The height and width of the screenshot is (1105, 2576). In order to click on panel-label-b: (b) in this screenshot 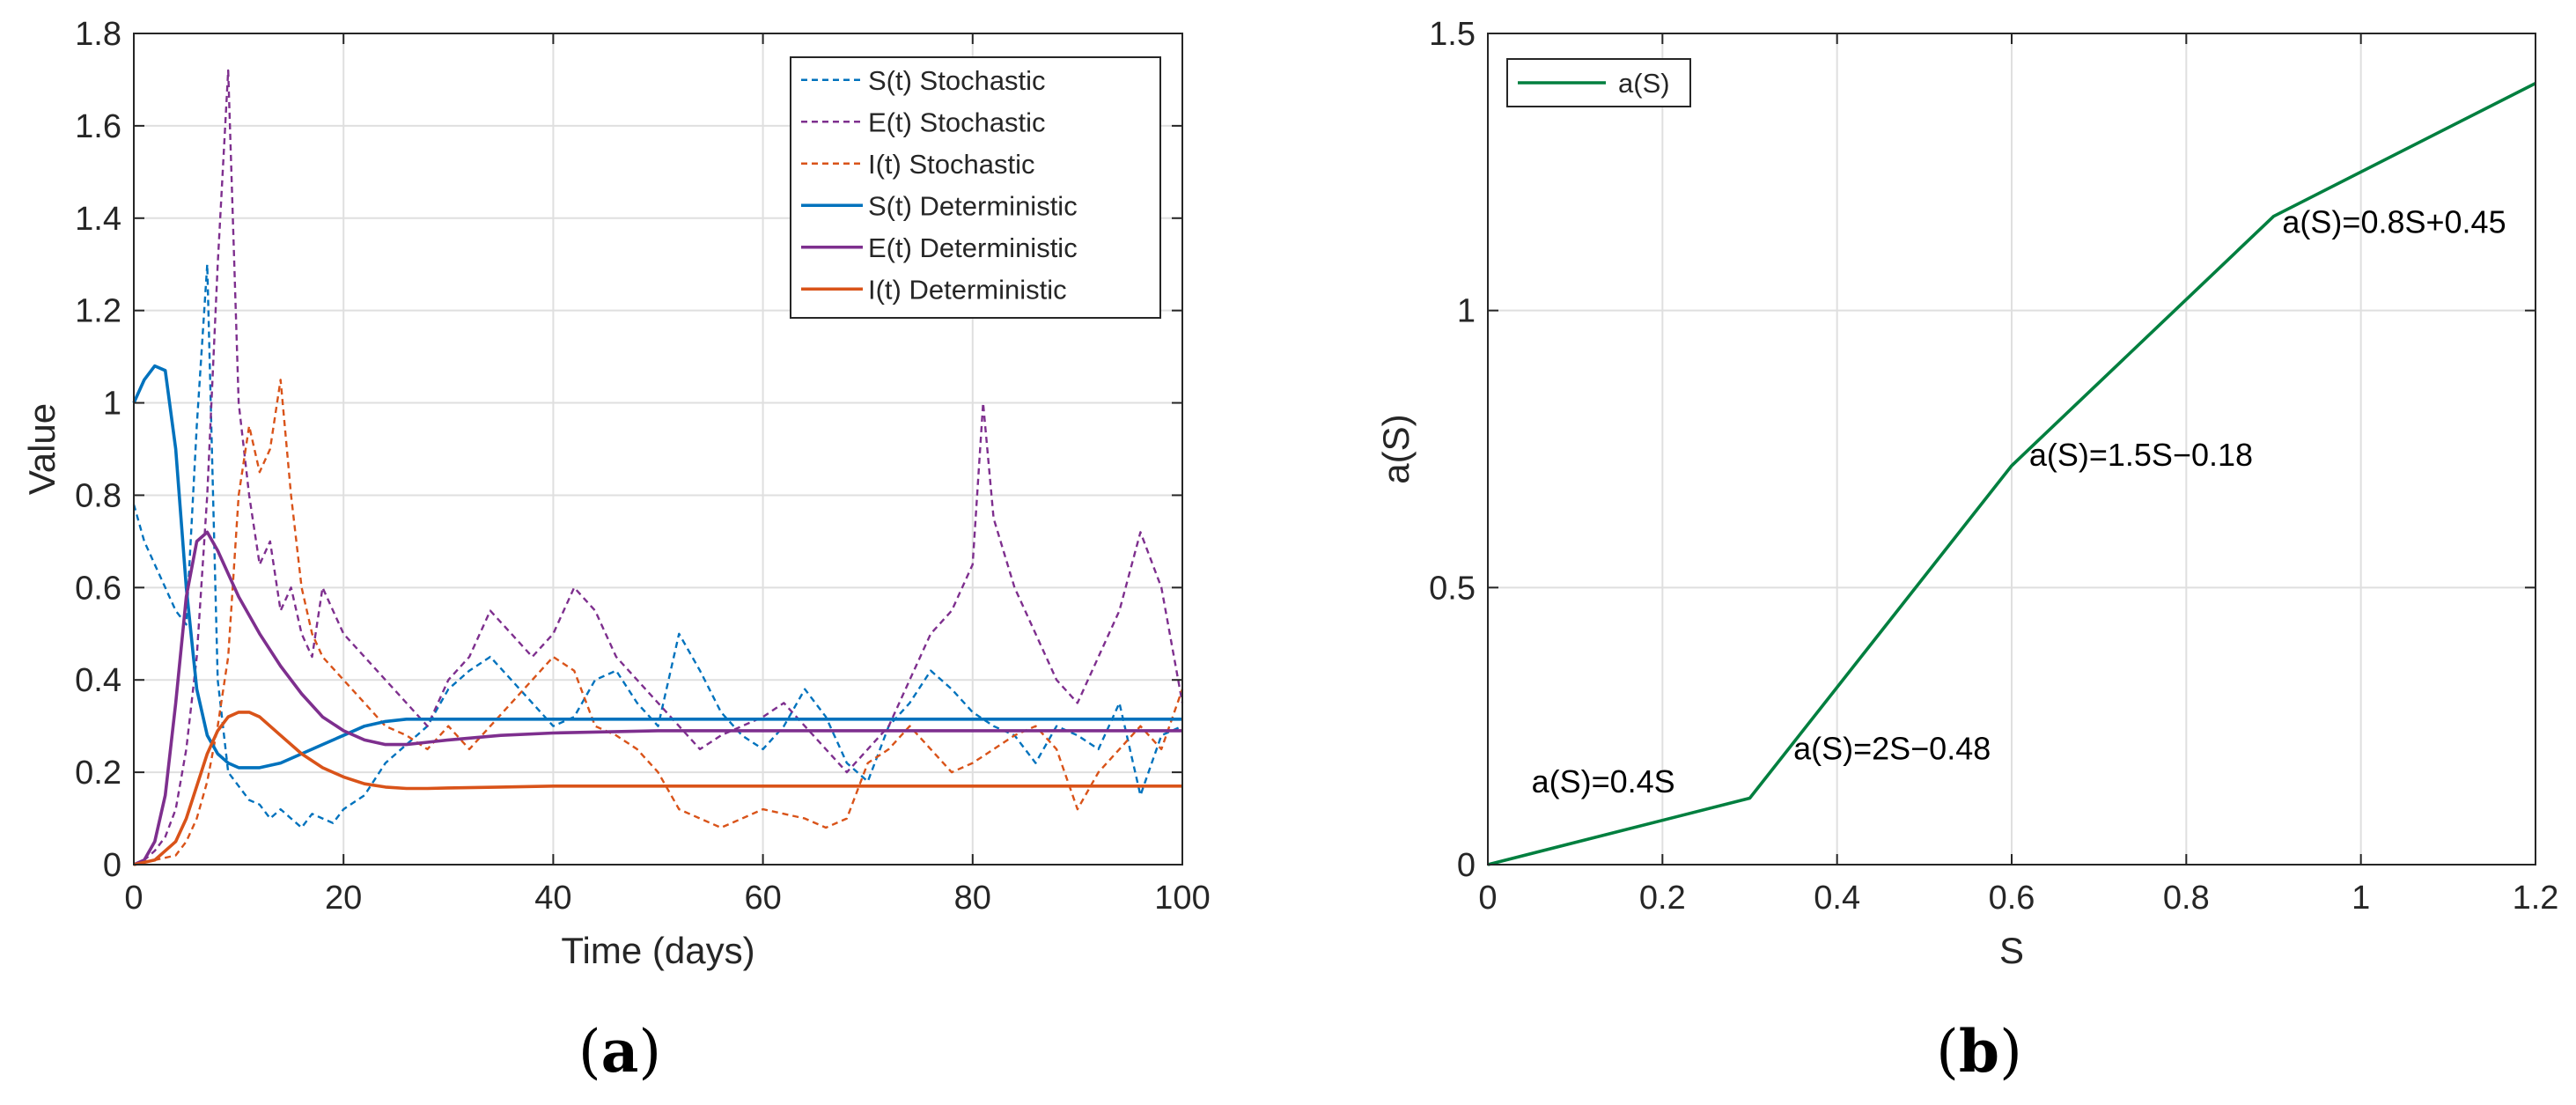, I will do `click(1979, 1051)`.